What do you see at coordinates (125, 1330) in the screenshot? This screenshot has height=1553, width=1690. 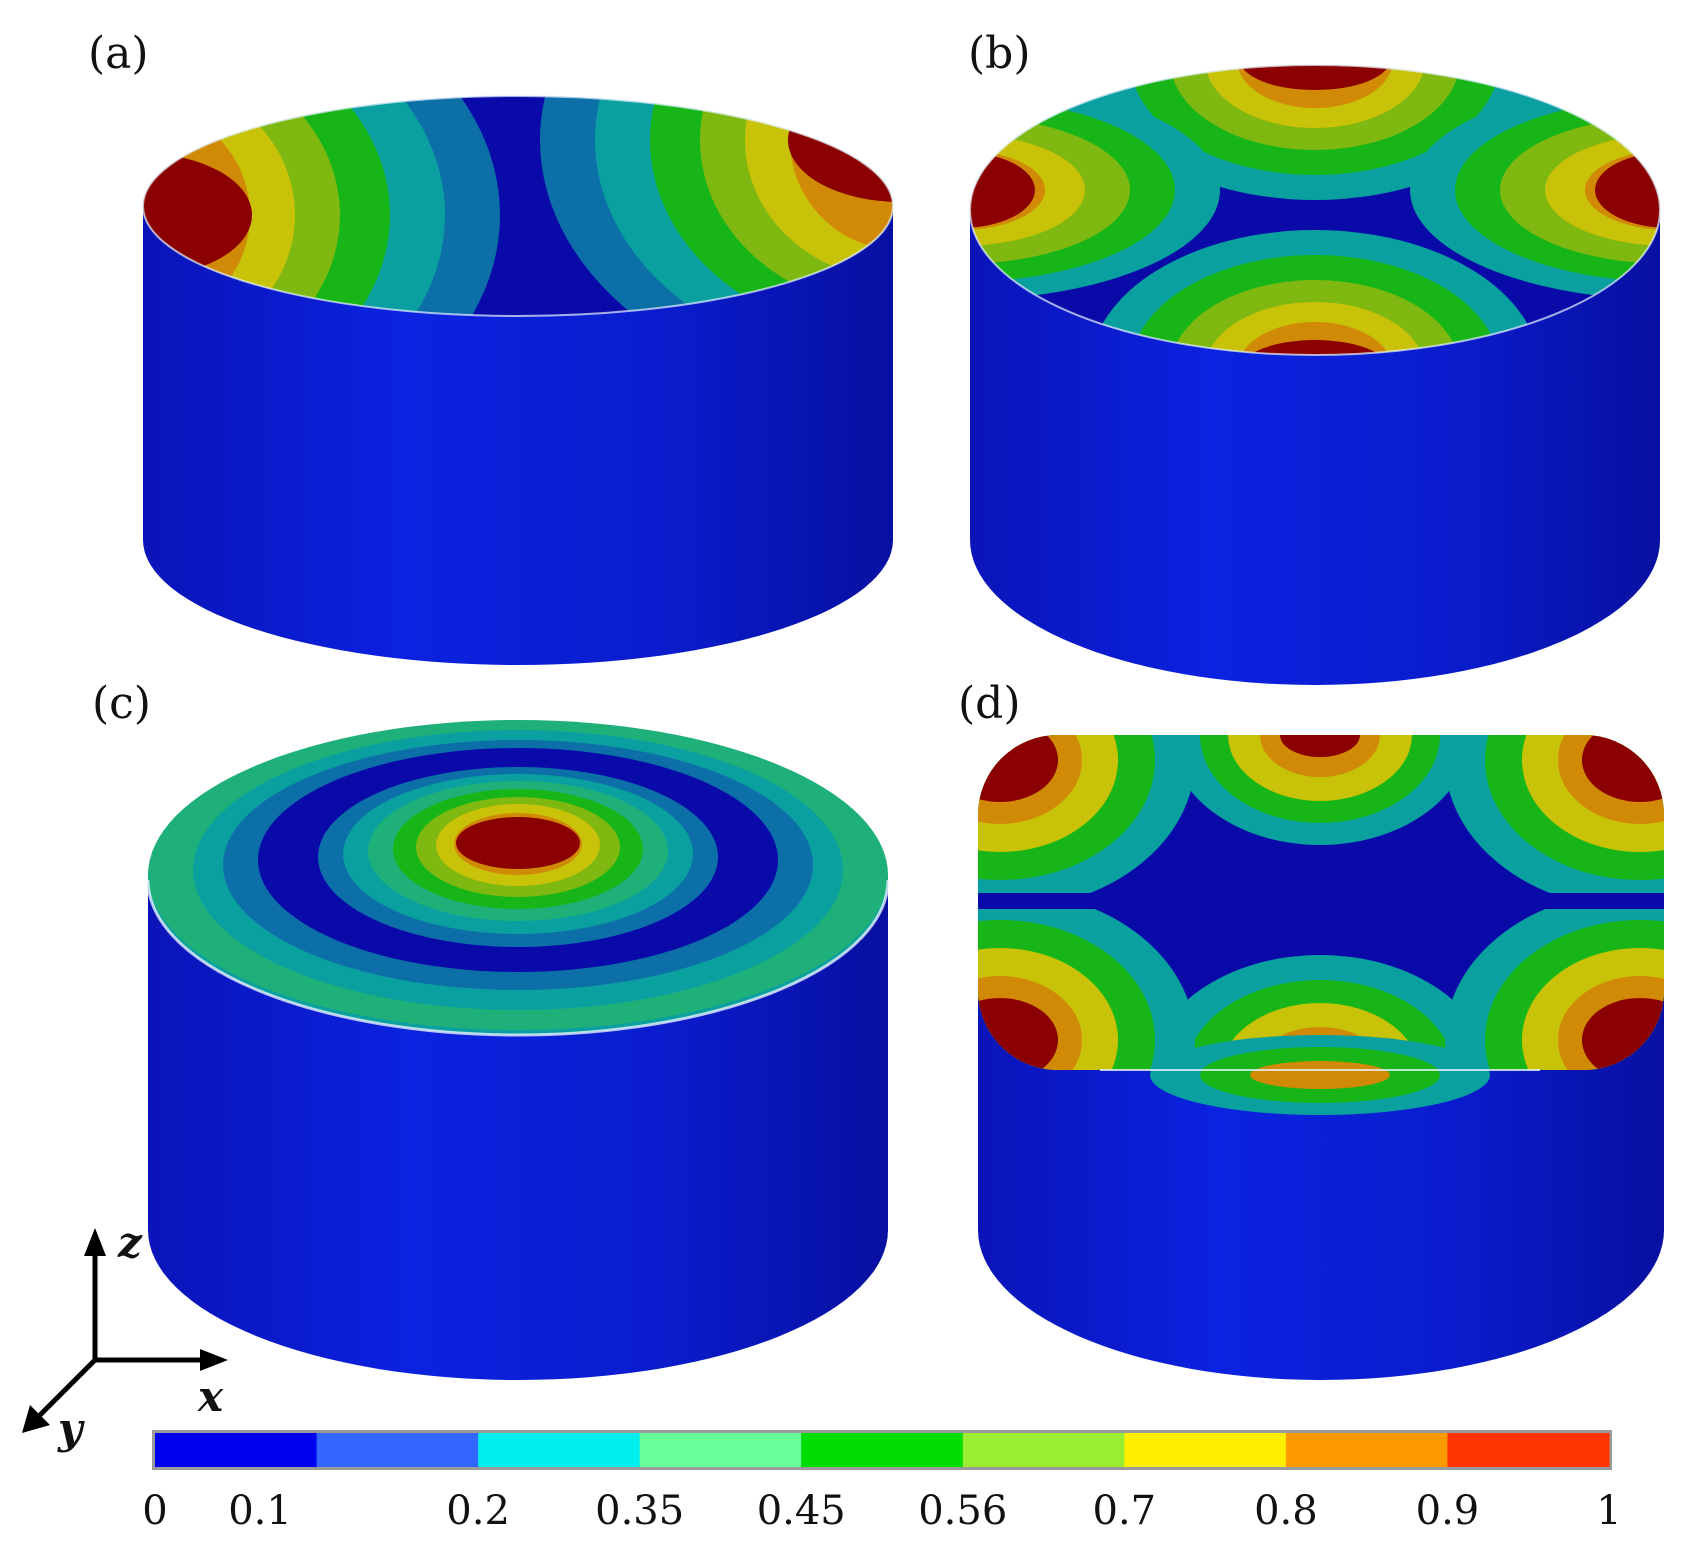 I see `coordinate-axes` at bounding box center [125, 1330].